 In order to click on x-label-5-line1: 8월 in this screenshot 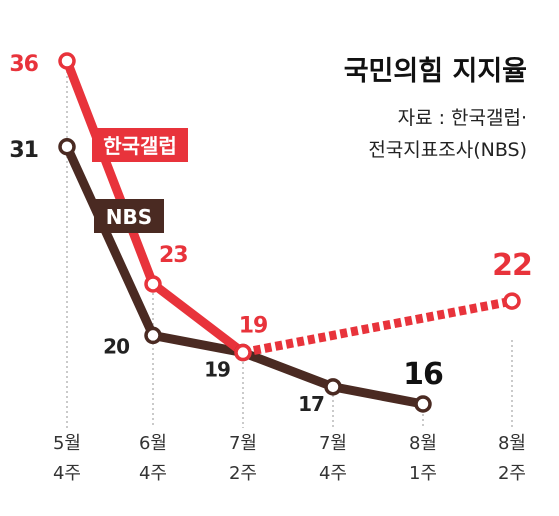, I will do `click(512, 443)`.